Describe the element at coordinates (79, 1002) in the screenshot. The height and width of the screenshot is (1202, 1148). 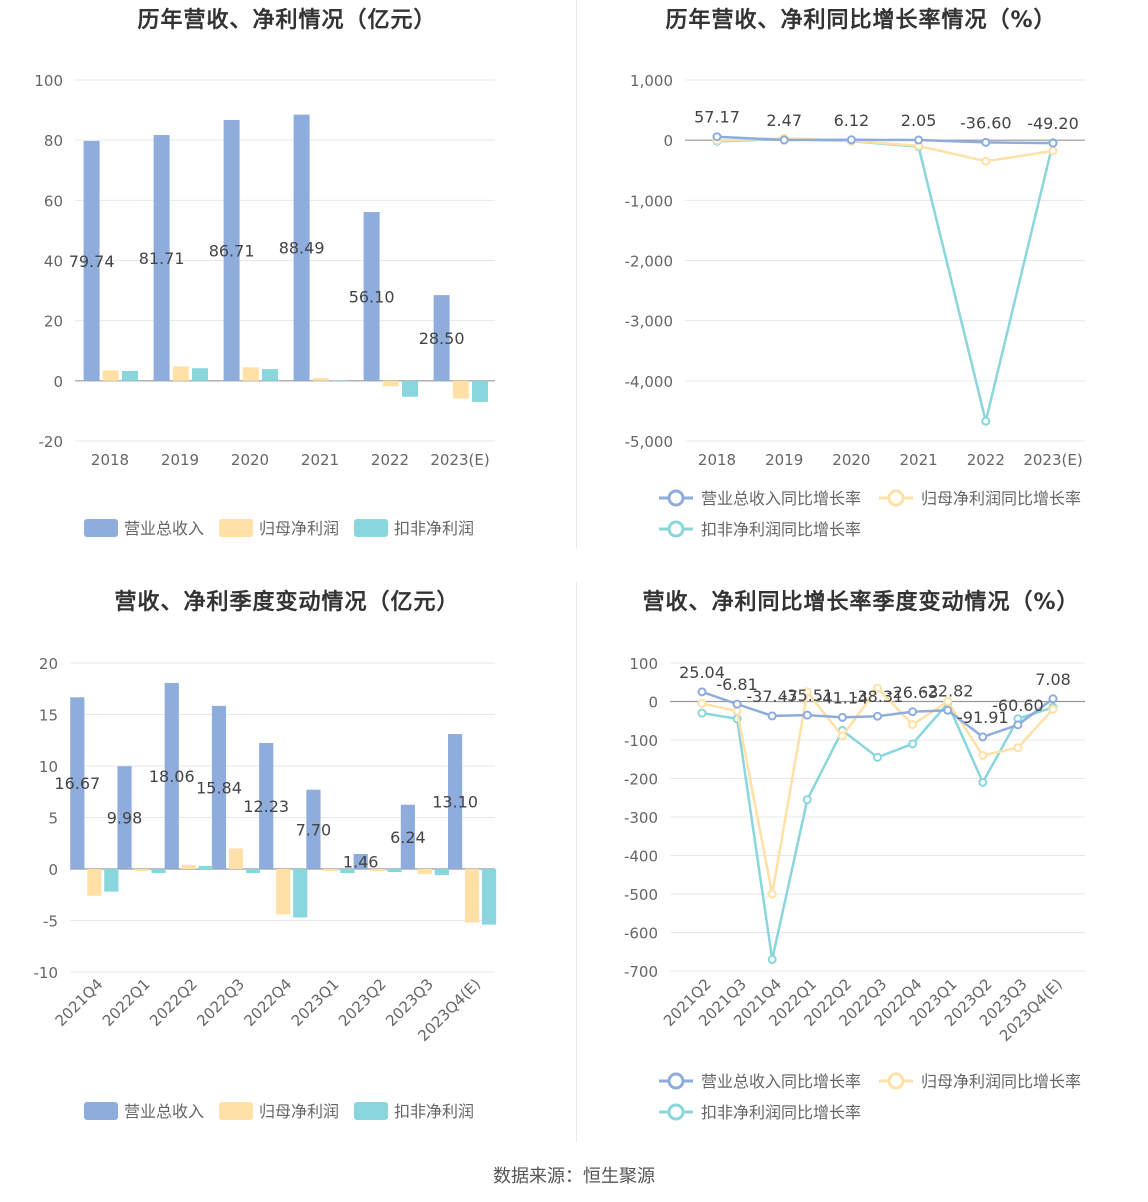
I see `x-tick-label: 2021Q4` at that location.